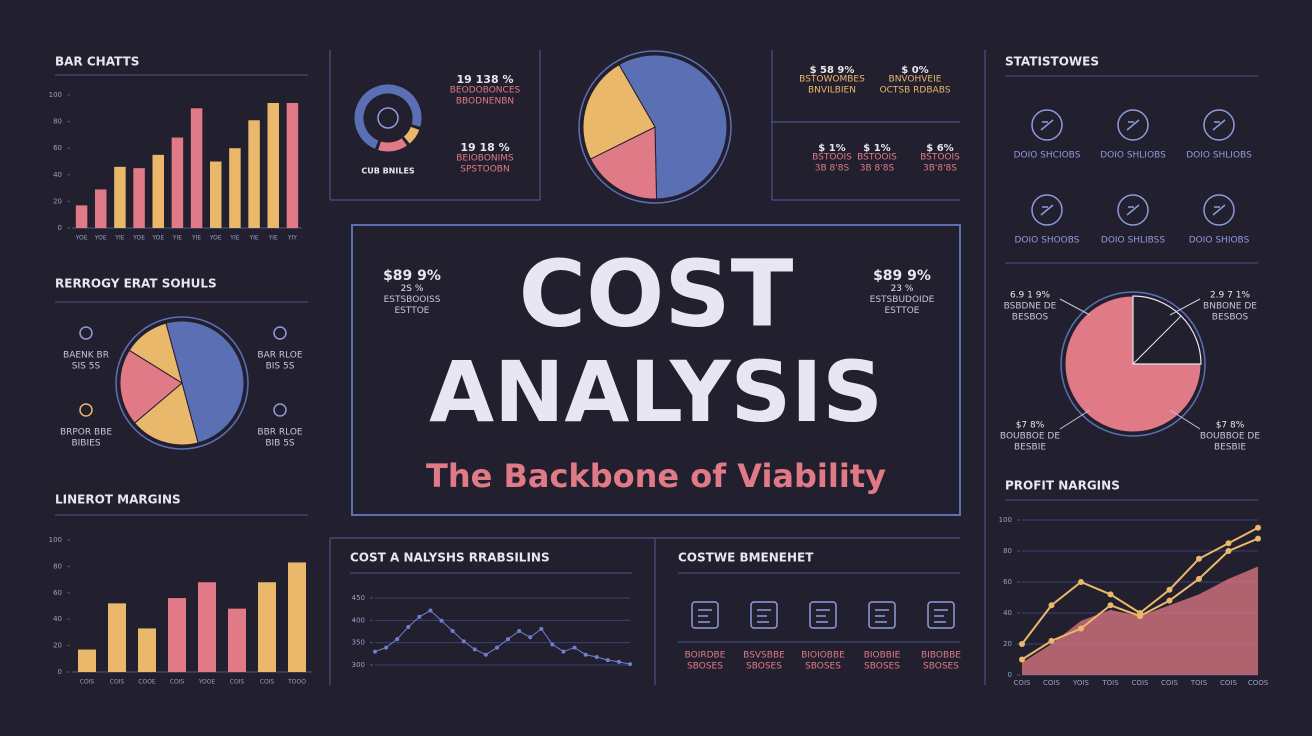 The width and height of the screenshot is (1312, 736). What do you see at coordinates (1230, 307) in the screenshot?
I see `annotation: BNBONE DE` at bounding box center [1230, 307].